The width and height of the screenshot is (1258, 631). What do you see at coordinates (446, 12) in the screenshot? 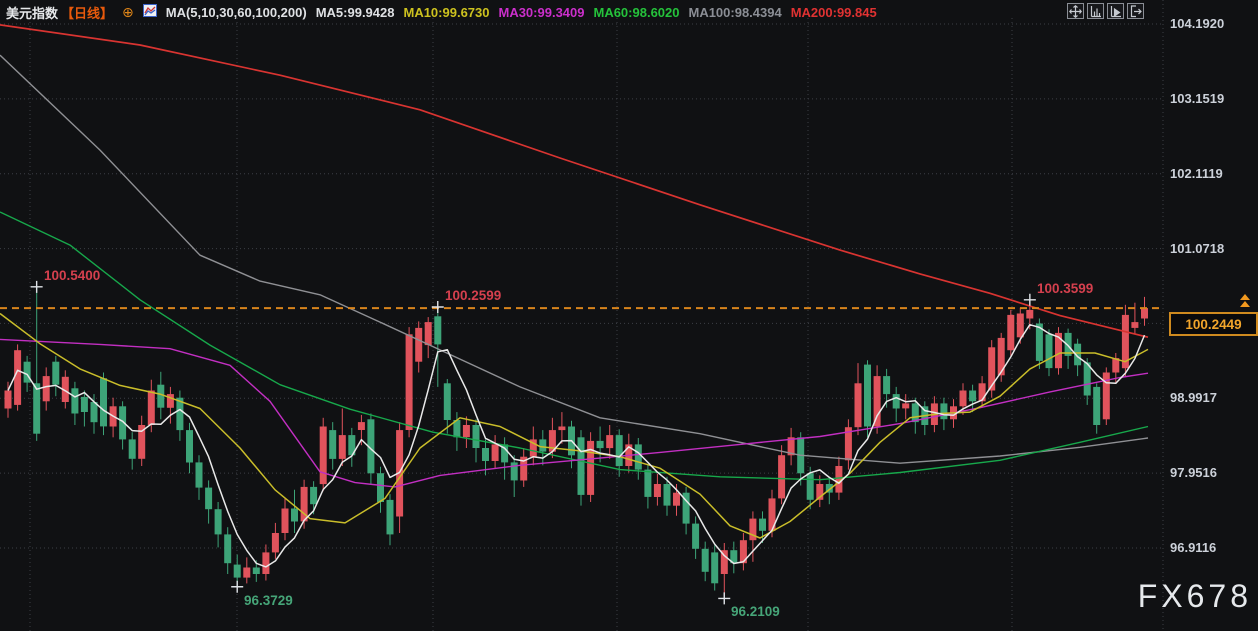
I see `ma10-value: MA10:99.6730` at bounding box center [446, 12].